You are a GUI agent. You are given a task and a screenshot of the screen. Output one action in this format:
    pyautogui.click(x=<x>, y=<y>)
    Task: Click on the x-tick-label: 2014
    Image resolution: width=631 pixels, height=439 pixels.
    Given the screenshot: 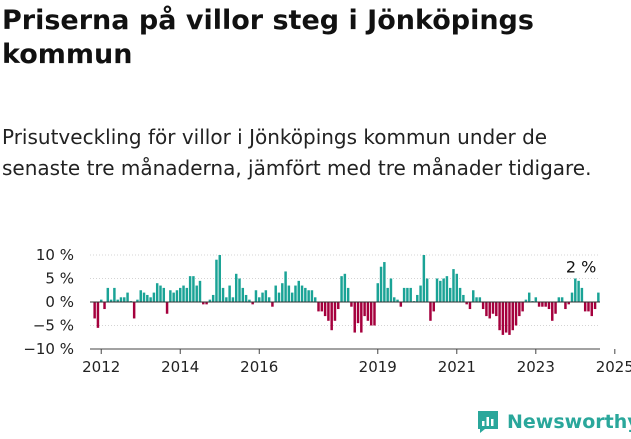 What is the action you would take?
    pyautogui.click(x=180, y=367)
    